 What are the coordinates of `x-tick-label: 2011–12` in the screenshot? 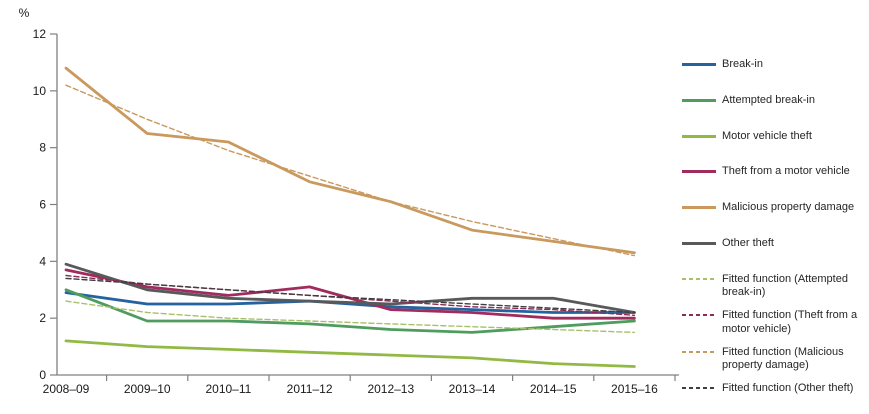 It's located at (310, 389).